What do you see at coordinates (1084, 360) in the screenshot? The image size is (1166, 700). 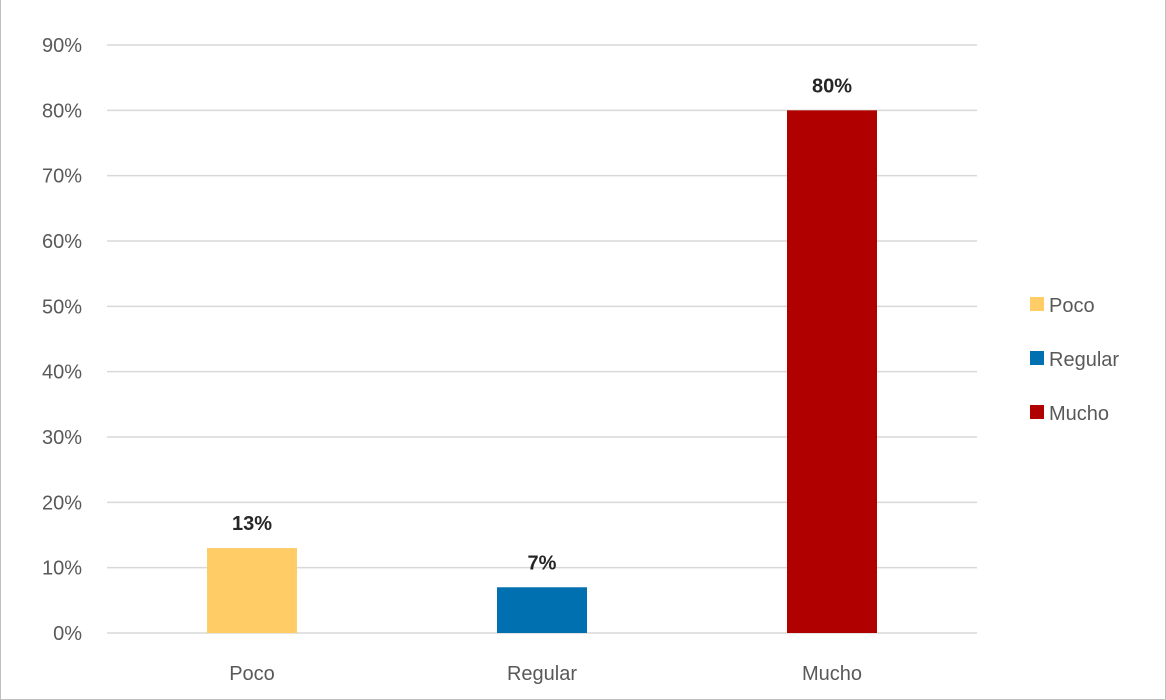 I see `legend-label: Regular` at bounding box center [1084, 360].